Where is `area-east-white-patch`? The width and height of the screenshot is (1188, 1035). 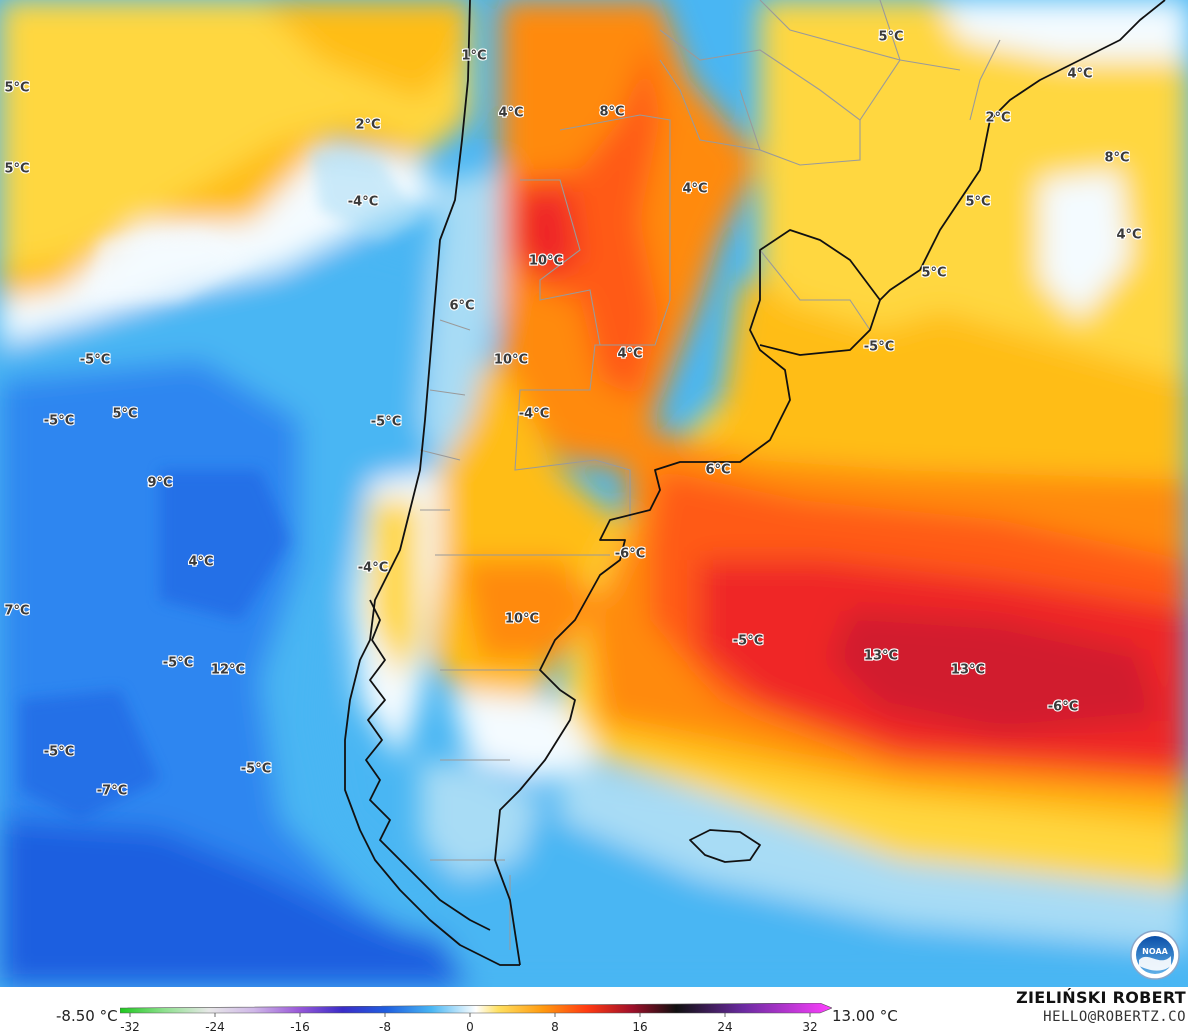
area-east-white-patch is located at coordinates (1085, 245).